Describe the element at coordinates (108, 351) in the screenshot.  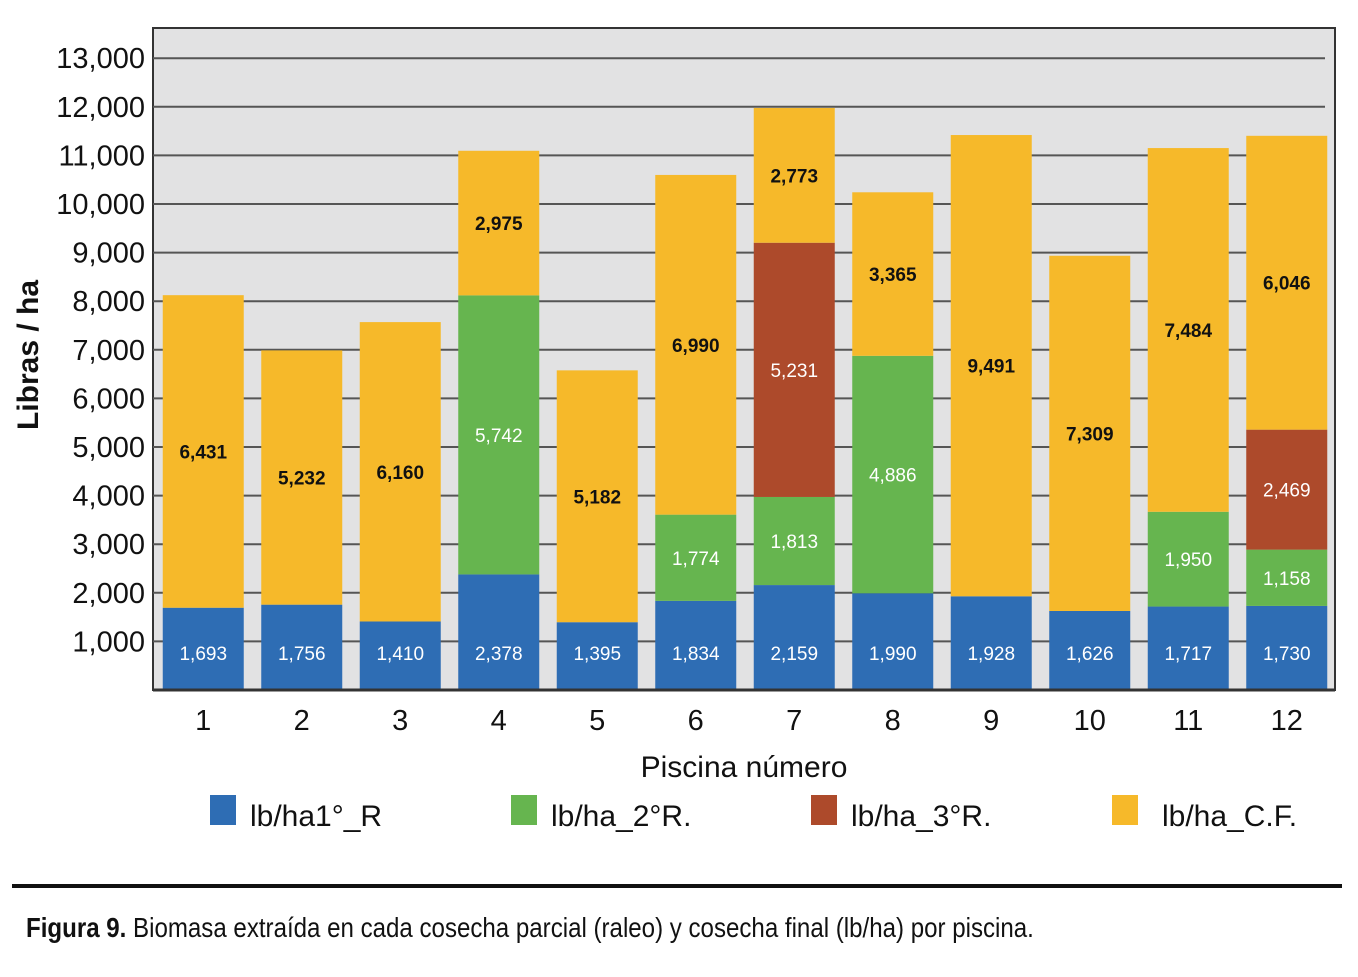
I see `y-tick-label: 7,000` at that location.